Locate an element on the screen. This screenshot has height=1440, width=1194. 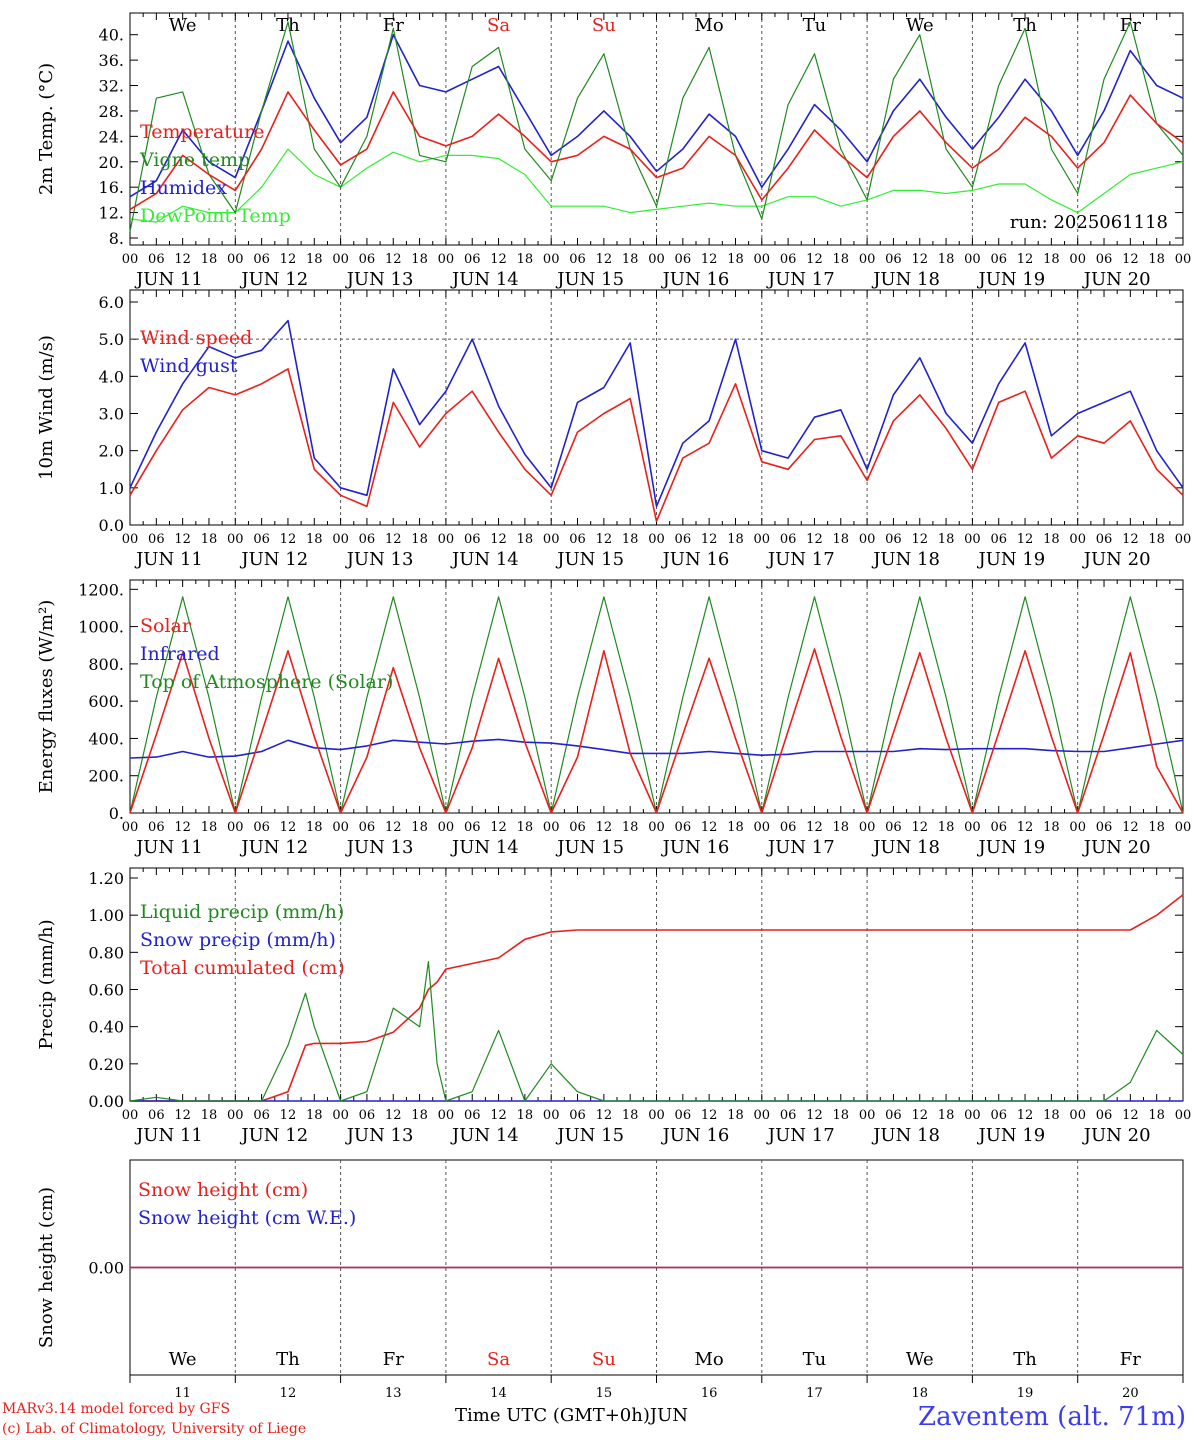
day-label: JUN 15 is located at coordinates (589, 559).